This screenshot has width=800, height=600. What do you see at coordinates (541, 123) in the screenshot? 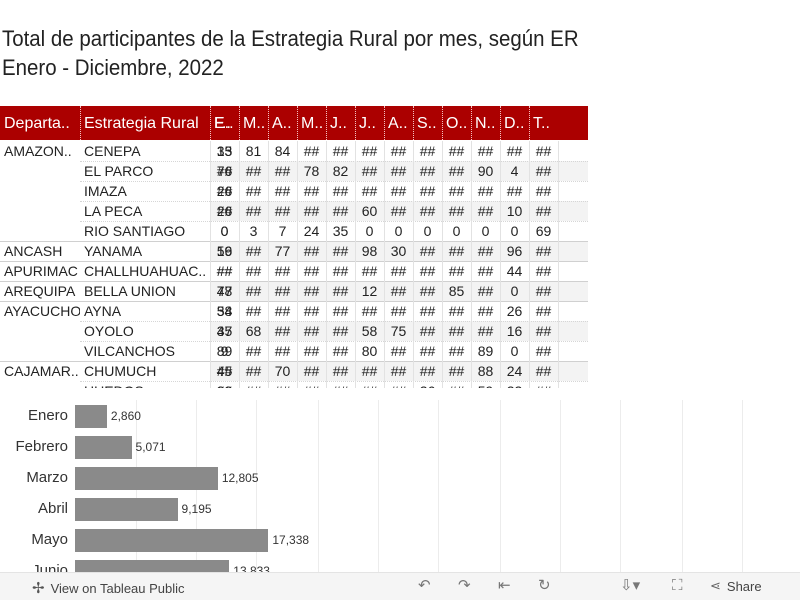
I see `column-header: T..` at bounding box center [541, 123].